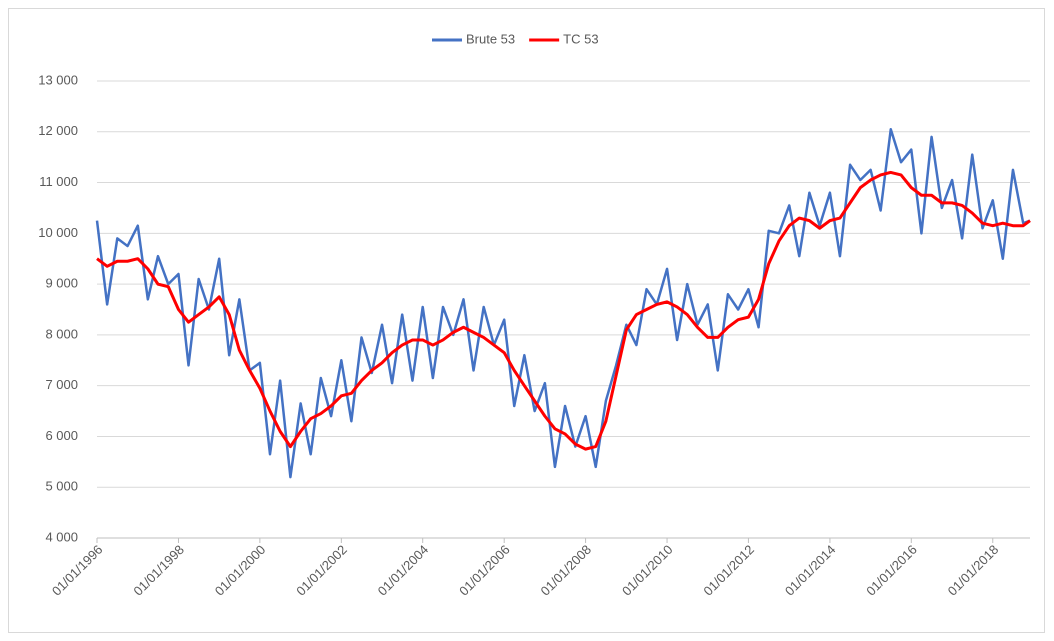 This screenshot has width=1054, height=641. What do you see at coordinates (58, 181) in the screenshot?
I see `y-tick-label: 11 000` at bounding box center [58, 181].